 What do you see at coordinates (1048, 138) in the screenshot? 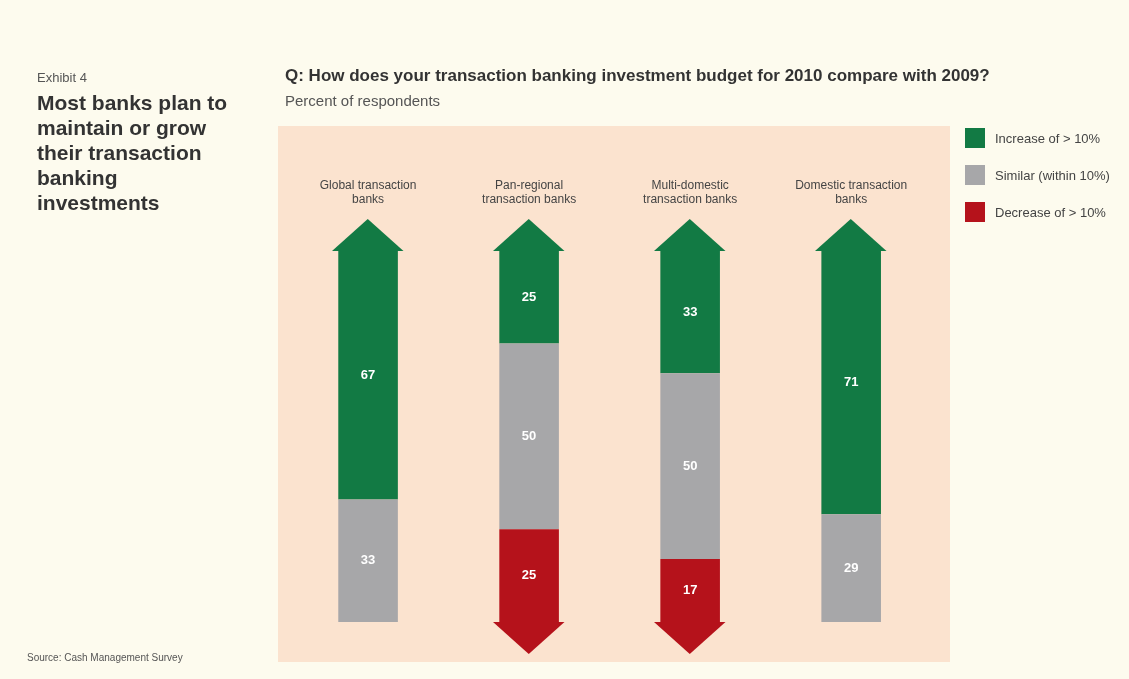
I see `legend-label: Increase of > 10%` at bounding box center [1048, 138].